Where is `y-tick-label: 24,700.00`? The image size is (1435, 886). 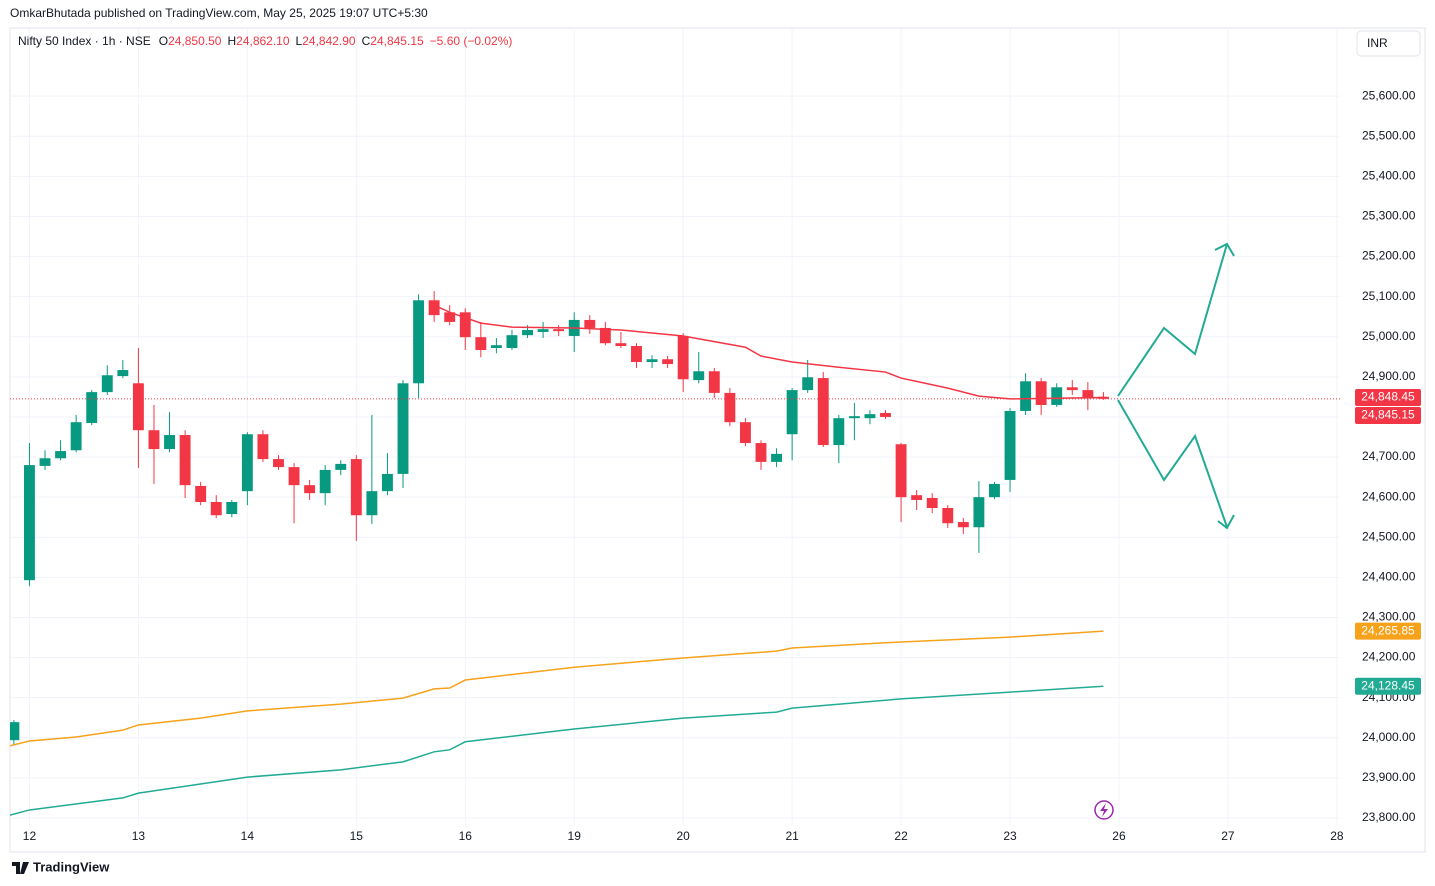
y-tick-label: 24,700.00 is located at coordinates (1389, 456).